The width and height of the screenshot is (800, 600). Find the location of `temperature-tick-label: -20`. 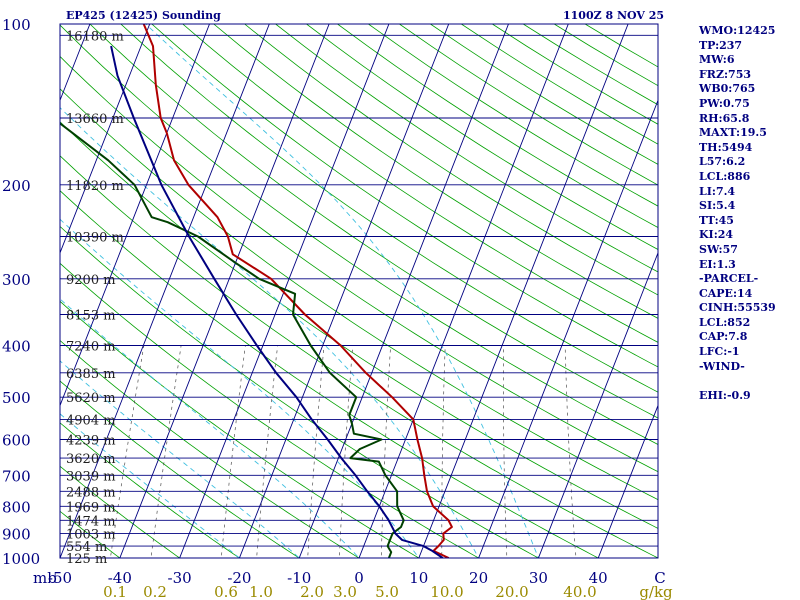

temperature-tick-label: -20 is located at coordinates (239, 578).